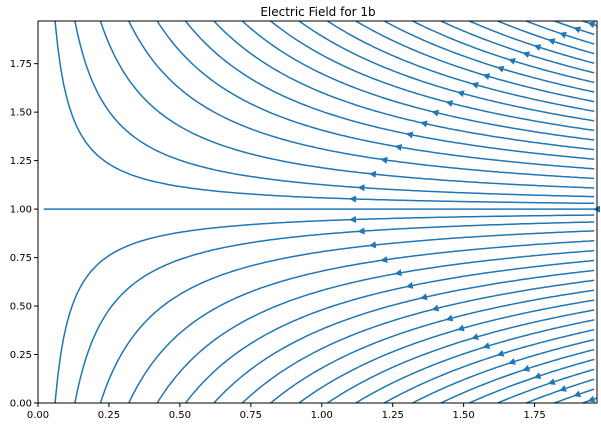 This screenshot has height=427, width=601. Describe the element at coordinates (180, 415) in the screenshot. I see `x-tick-label: 0.50` at that location.